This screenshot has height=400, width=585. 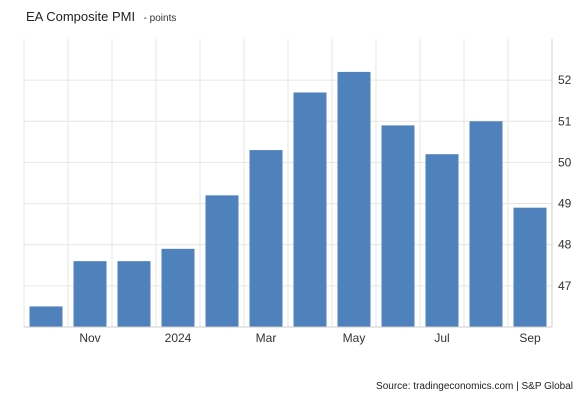 What do you see at coordinates (178, 338) in the screenshot?
I see `x-tick-label: 2024` at bounding box center [178, 338].